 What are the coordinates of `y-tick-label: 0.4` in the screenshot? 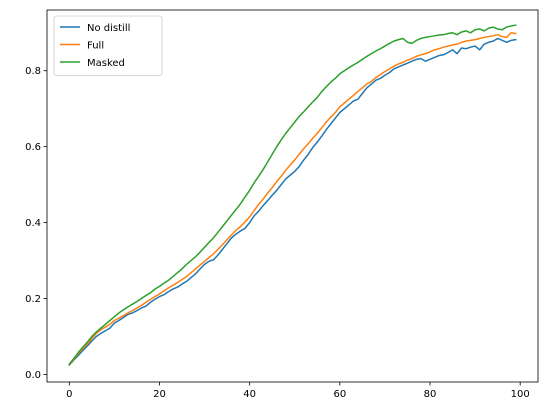 It's located at (33, 223).